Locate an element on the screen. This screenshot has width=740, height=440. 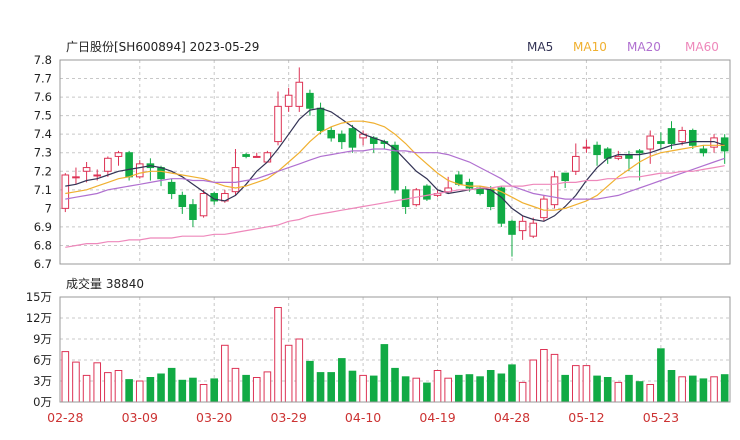
volume-tick-label: 3万 is located at coordinates (42, 381).